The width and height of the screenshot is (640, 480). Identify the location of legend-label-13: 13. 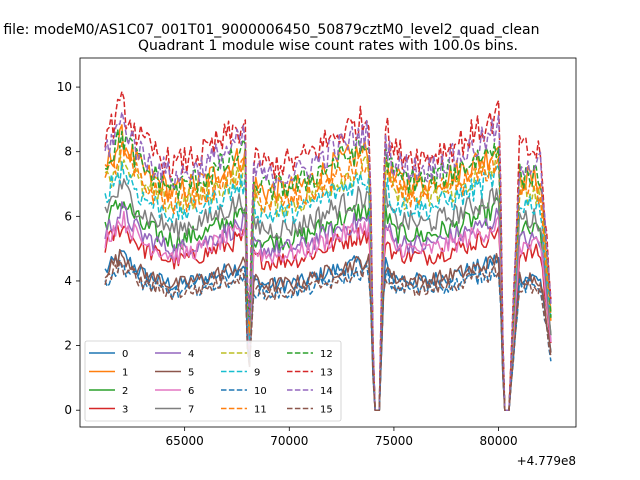
(326, 373).